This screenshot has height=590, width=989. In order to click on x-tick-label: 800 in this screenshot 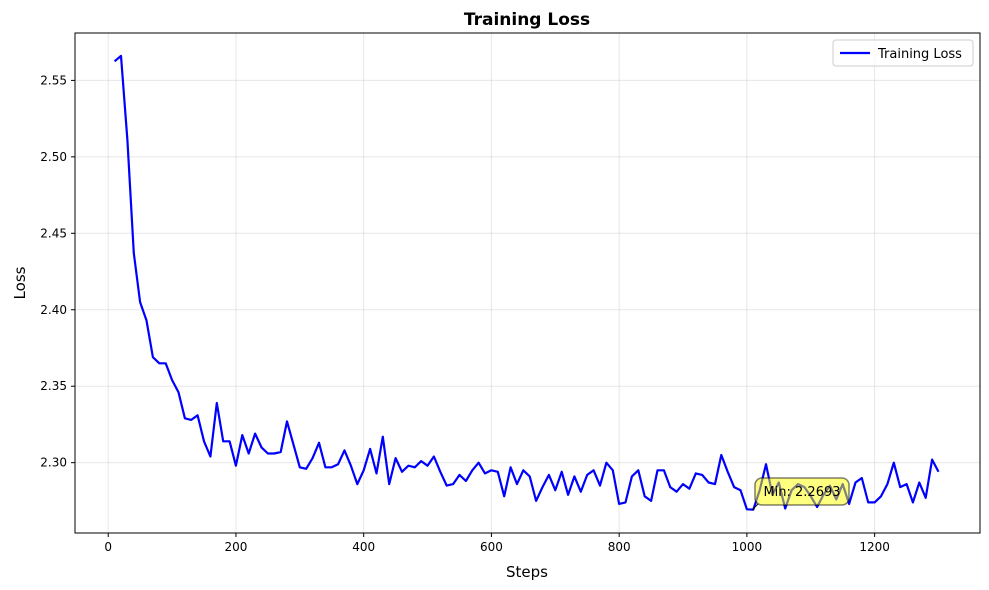, I will do `click(619, 547)`.